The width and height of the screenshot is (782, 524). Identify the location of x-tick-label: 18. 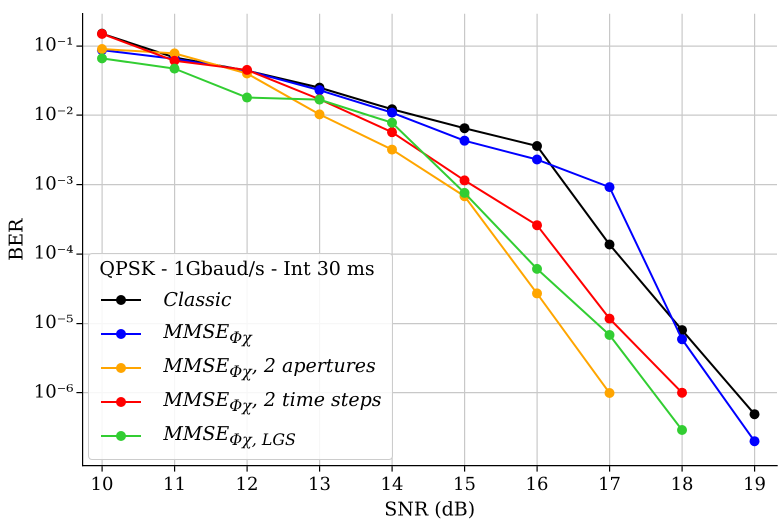
(682, 485).